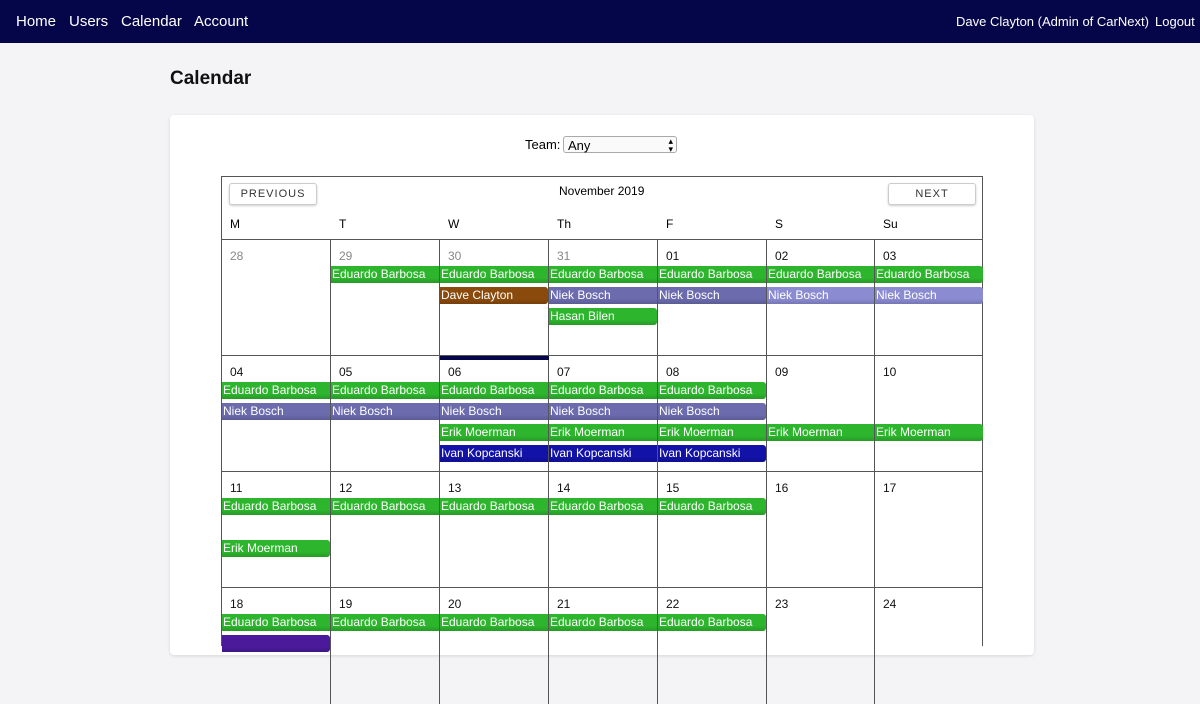  Describe the element at coordinates (890, 488) in the screenshot. I see `day-number: 17` at that location.